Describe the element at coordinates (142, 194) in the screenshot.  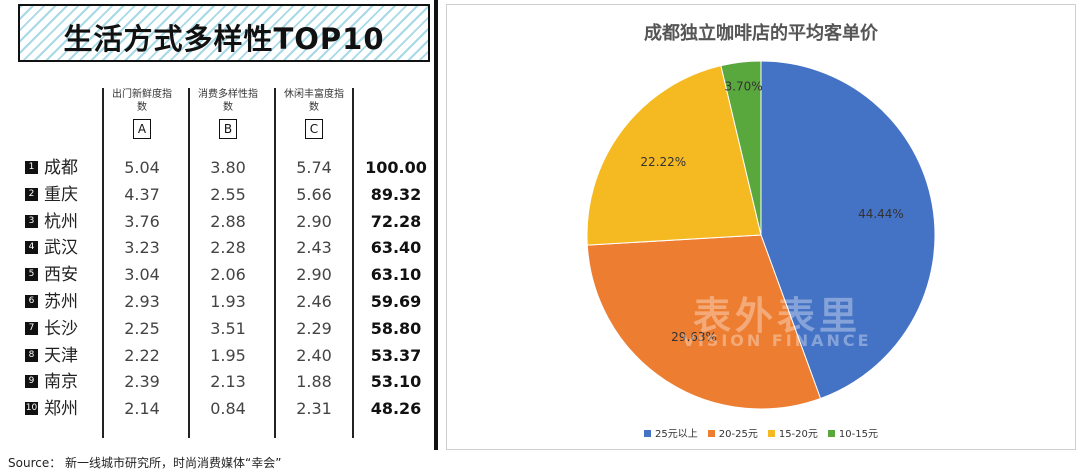
I see `index-value-a: 4.37` at that location.